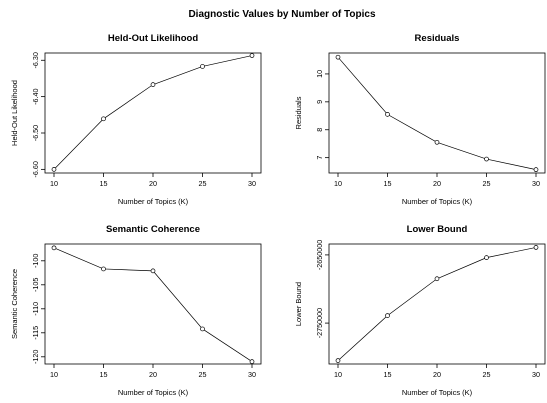 The height and width of the screenshot is (403, 547). What do you see at coordinates (437, 38) in the screenshot?
I see `panel-title: Residuals` at bounding box center [437, 38].